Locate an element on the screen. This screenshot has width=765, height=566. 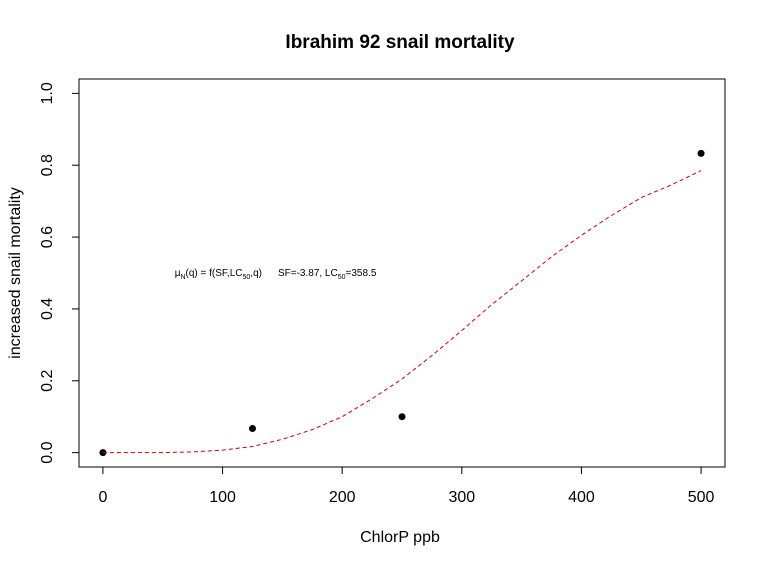
annotation-params-subscript: 50 is located at coordinates (342, 277).